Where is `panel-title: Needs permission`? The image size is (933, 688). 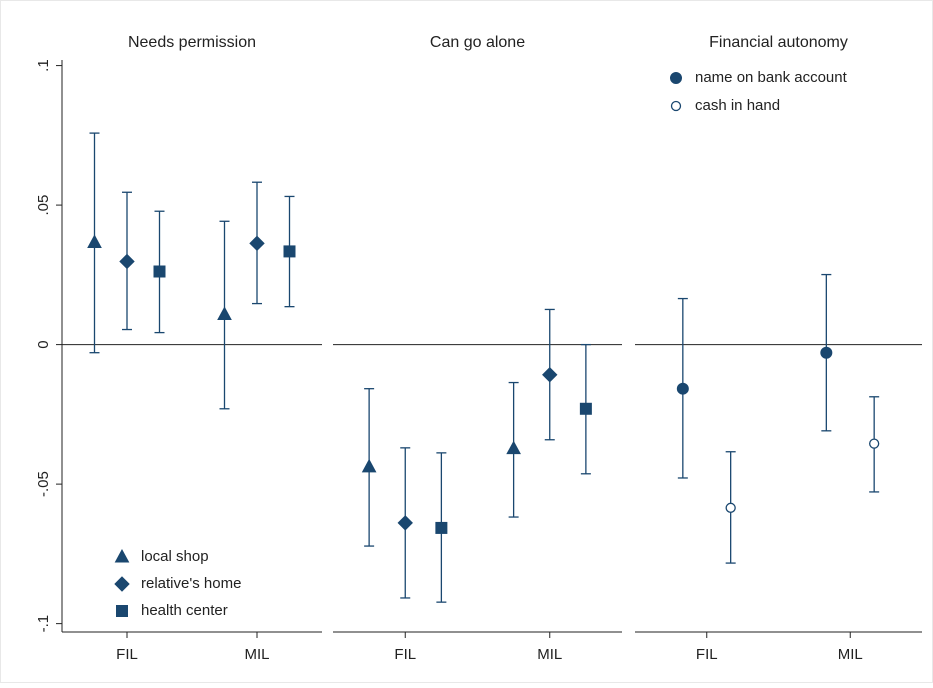 panel-title: Needs permission is located at coordinates (192, 42).